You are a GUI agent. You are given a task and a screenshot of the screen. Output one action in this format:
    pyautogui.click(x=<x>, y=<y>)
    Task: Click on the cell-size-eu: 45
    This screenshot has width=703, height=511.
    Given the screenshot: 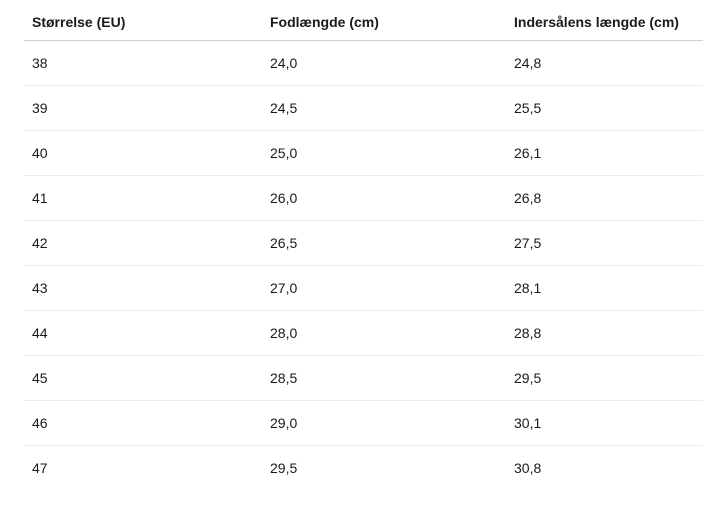 What is the action you would take?
    pyautogui.click(x=143, y=378)
    